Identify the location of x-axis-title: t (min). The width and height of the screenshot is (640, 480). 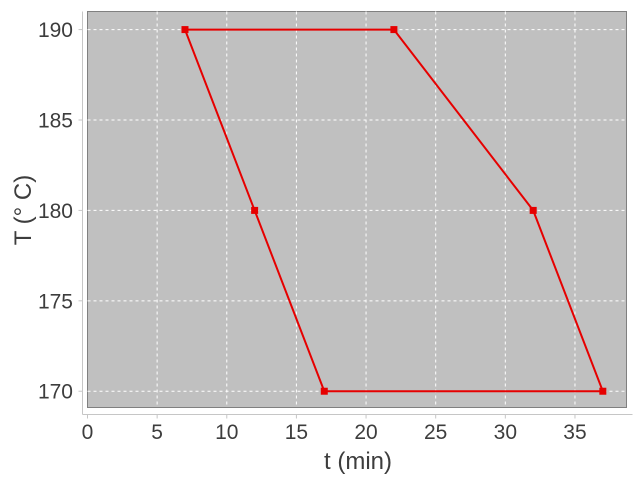
(358, 461).